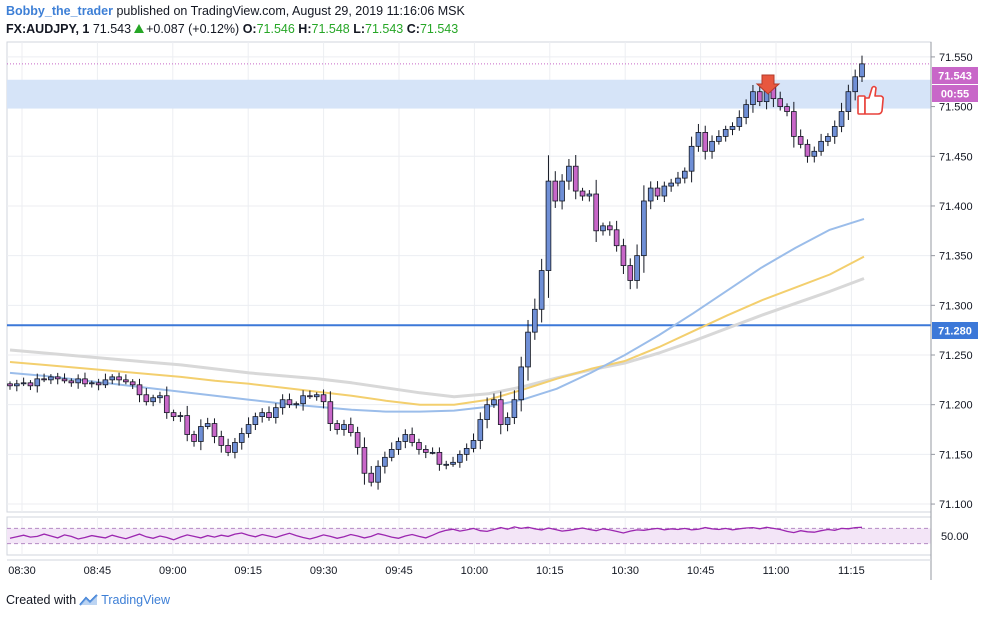 The height and width of the screenshot is (618, 988). I want to click on author-name: Bobby_the_trader, so click(59, 11).